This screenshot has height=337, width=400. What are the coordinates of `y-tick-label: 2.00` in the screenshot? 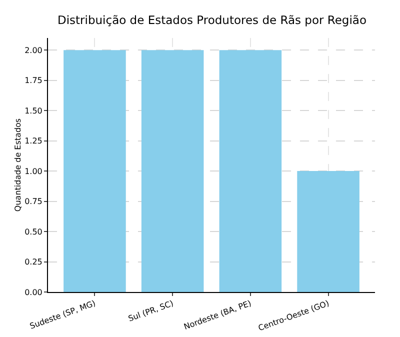 It's located at (33, 50).